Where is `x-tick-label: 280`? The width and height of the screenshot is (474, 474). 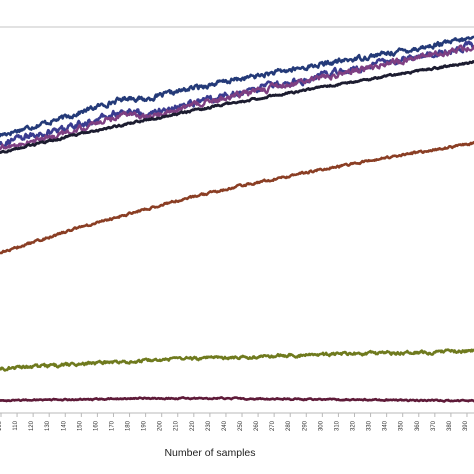 x-tick-label: 280 is located at coordinates (289, 425).